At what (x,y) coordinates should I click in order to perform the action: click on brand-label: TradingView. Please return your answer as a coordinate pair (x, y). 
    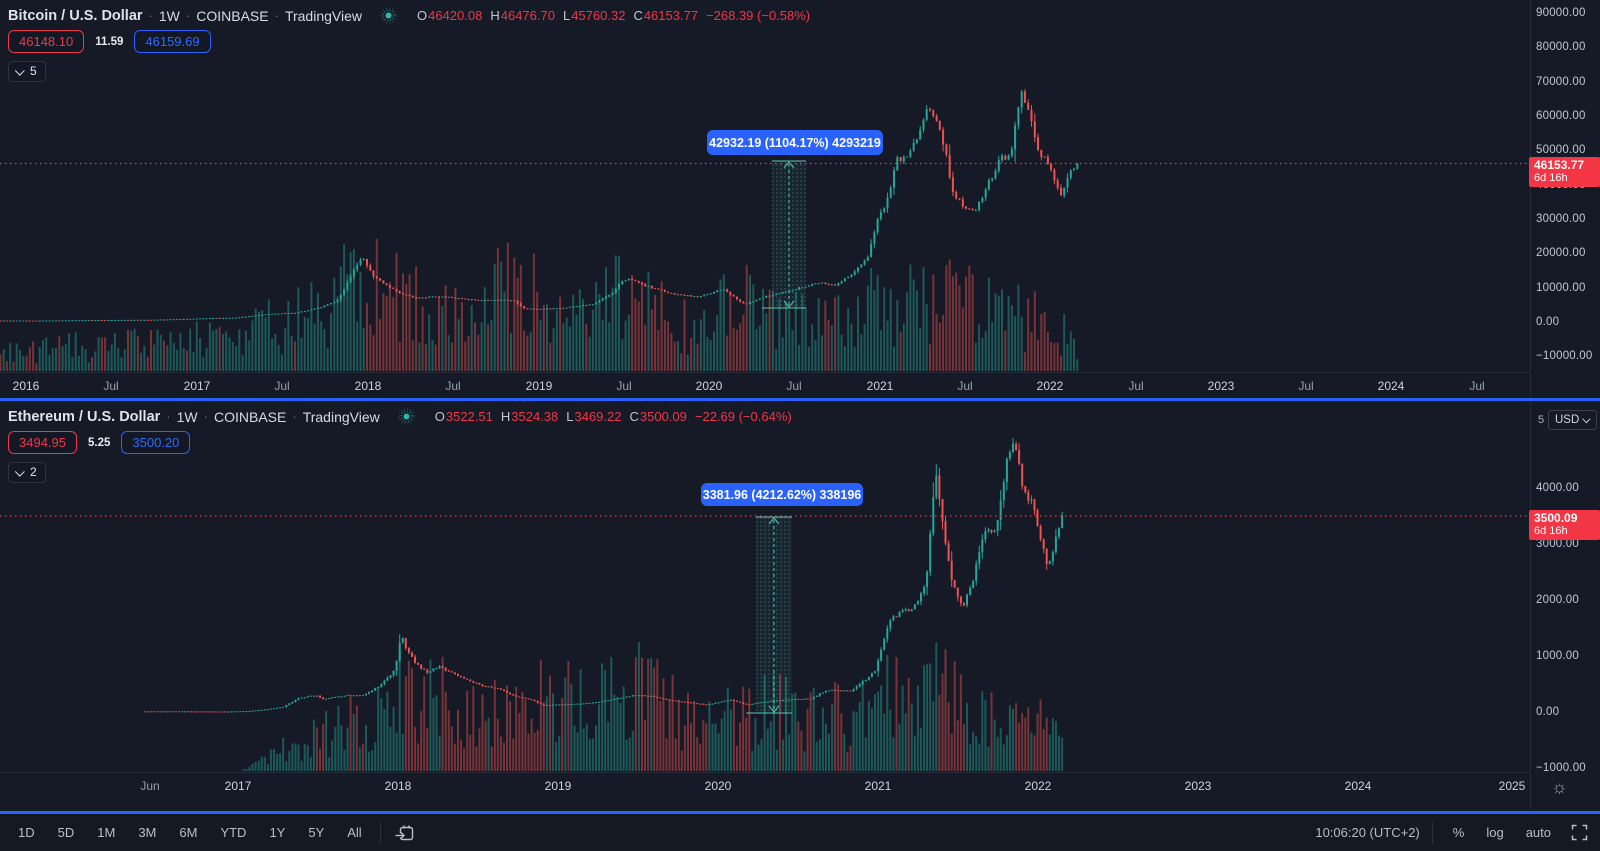
    Looking at the image, I should click on (341, 416).